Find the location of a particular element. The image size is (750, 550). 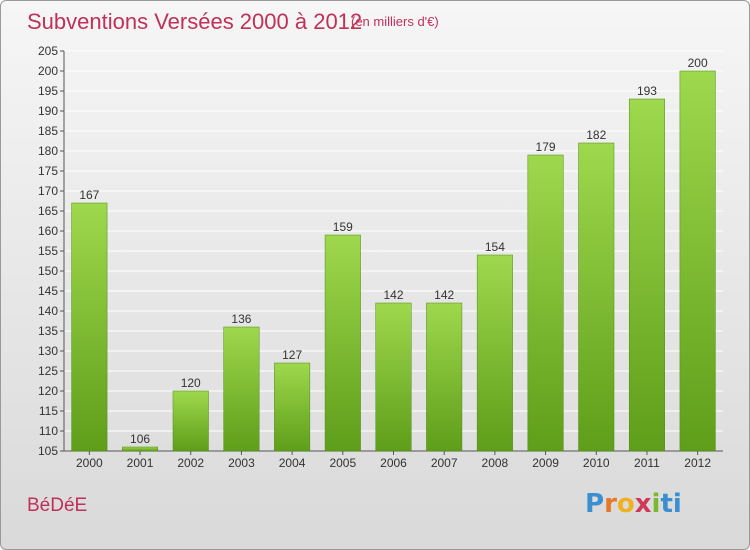

x-tick-label-2010: 2010 is located at coordinates (596, 463).